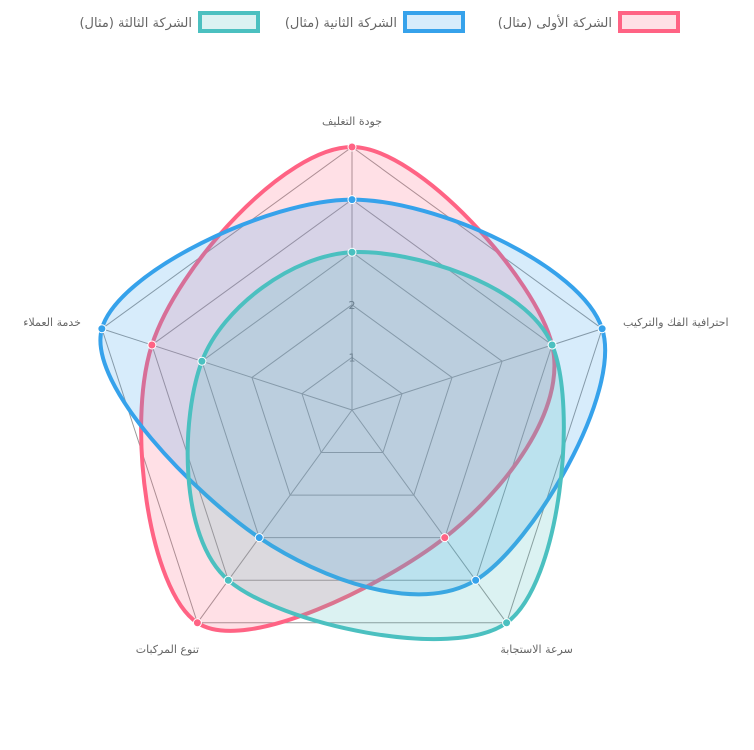 This screenshot has width=754, height=750. Describe the element at coordinates (167, 649) in the screenshot. I see `axis-label: تنوع المركبات` at that location.